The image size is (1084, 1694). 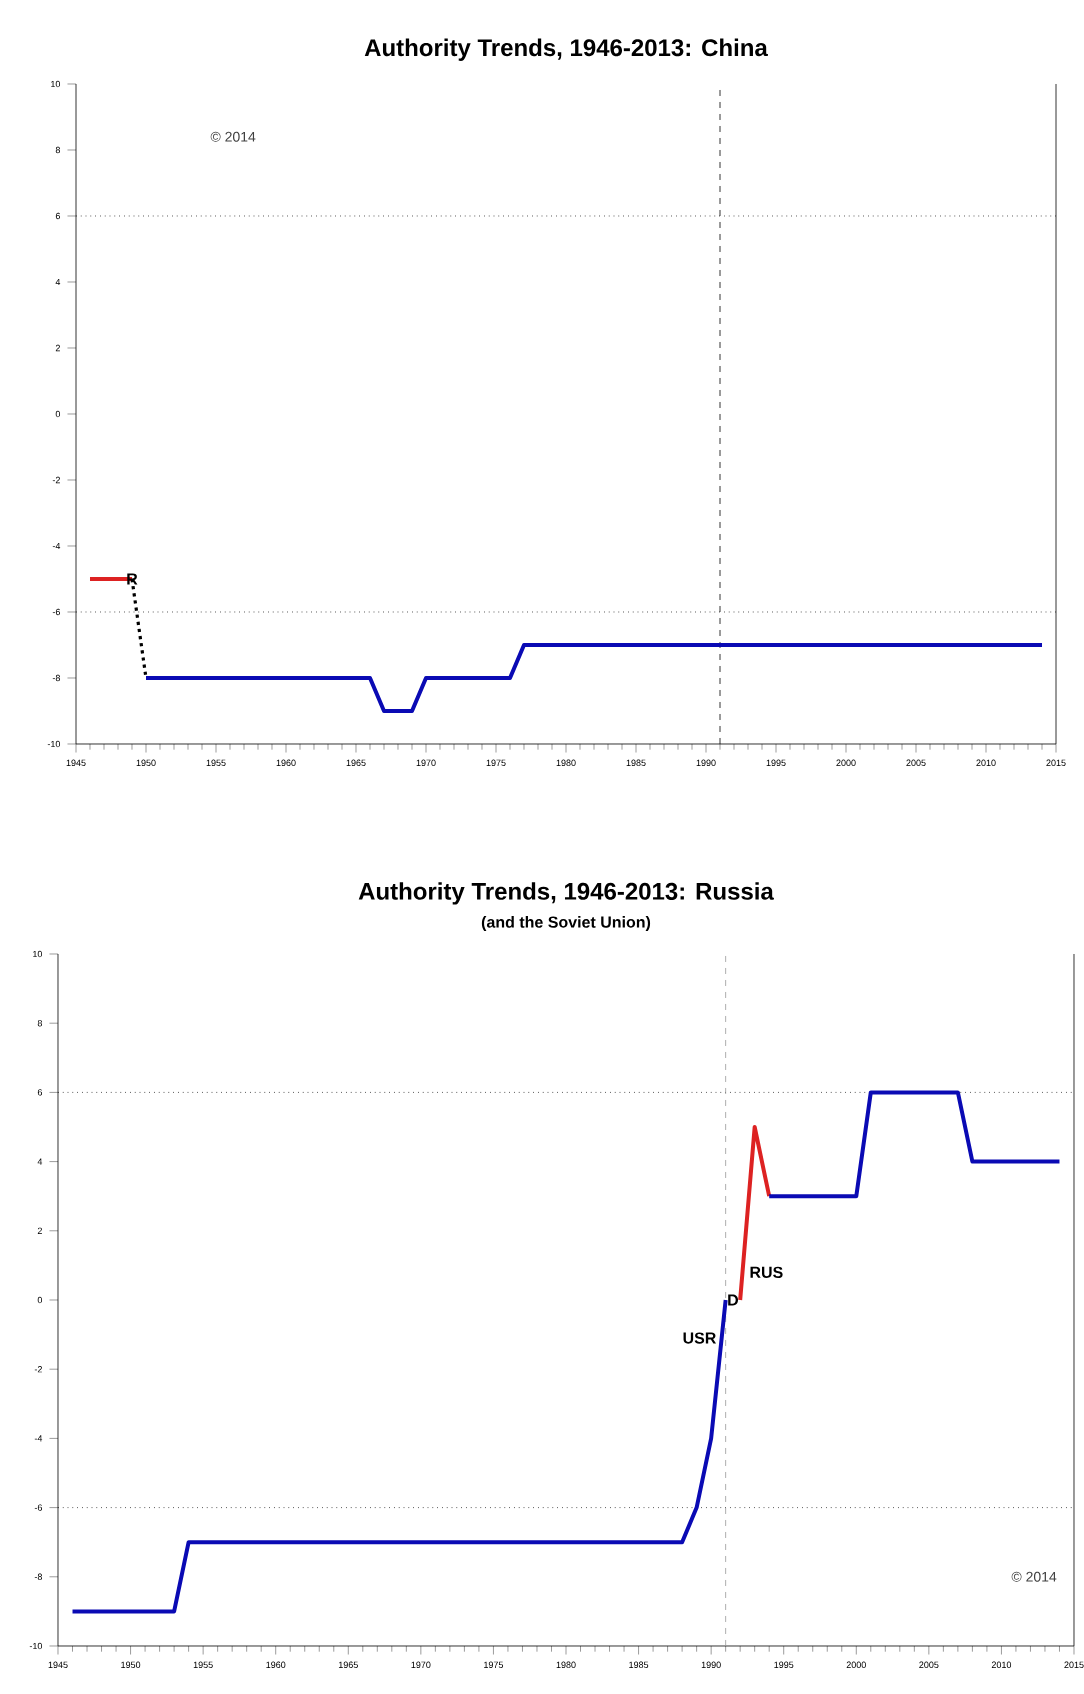 I want to click on chart-title: Authority Trends, 1946-2013: China, so click(x=566, y=49).